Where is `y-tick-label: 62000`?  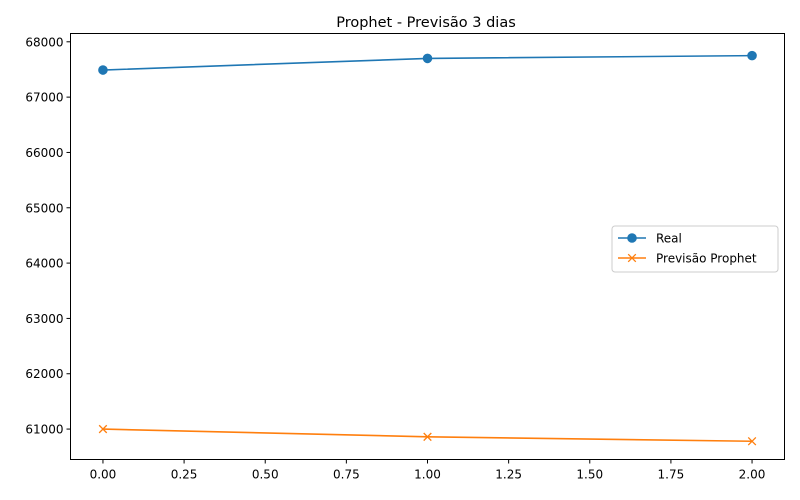 y-tick-label: 62000 is located at coordinates (44, 374).